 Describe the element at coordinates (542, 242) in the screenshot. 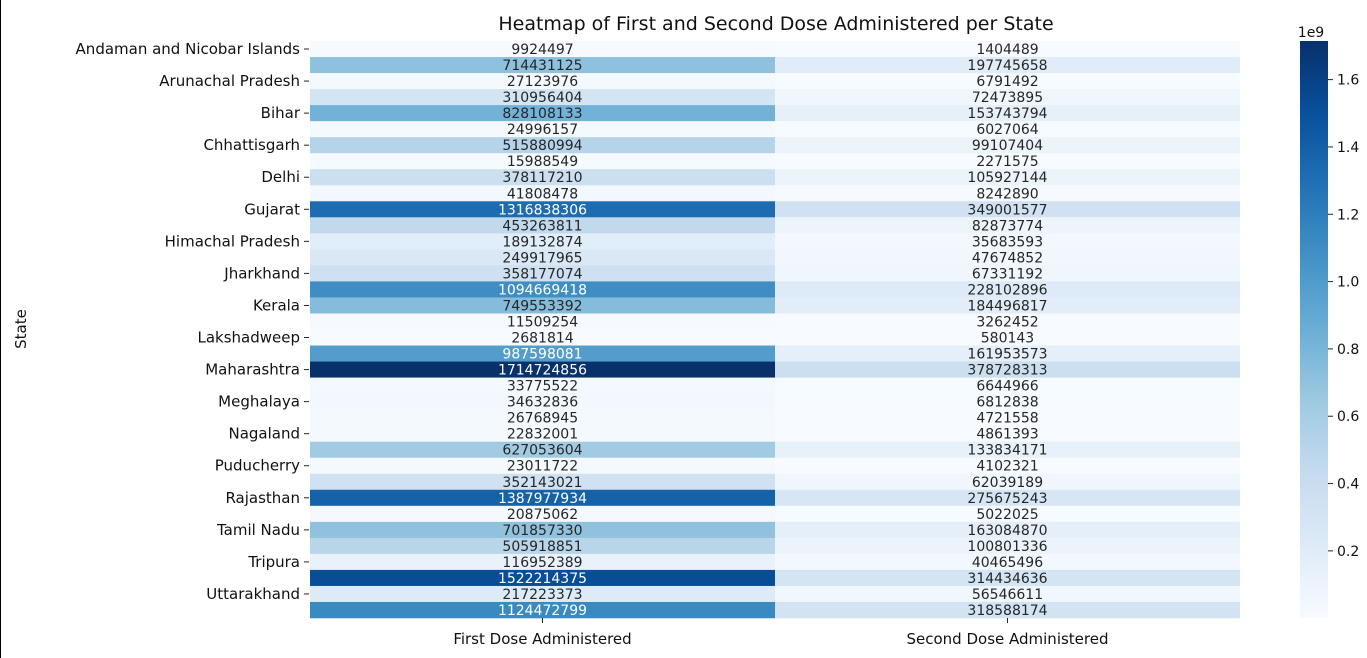

I see `cell-value-label: 189132874` at that location.